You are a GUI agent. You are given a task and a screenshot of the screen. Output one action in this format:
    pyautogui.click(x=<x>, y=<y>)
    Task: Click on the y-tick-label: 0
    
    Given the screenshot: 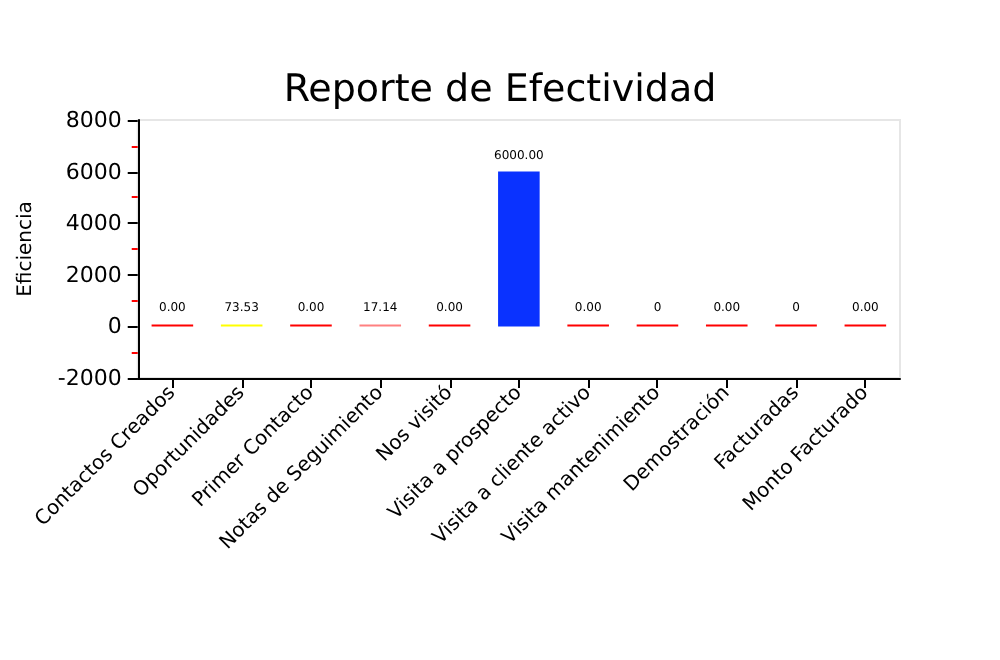 What is the action you would take?
    pyautogui.click(x=114, y=326)
    